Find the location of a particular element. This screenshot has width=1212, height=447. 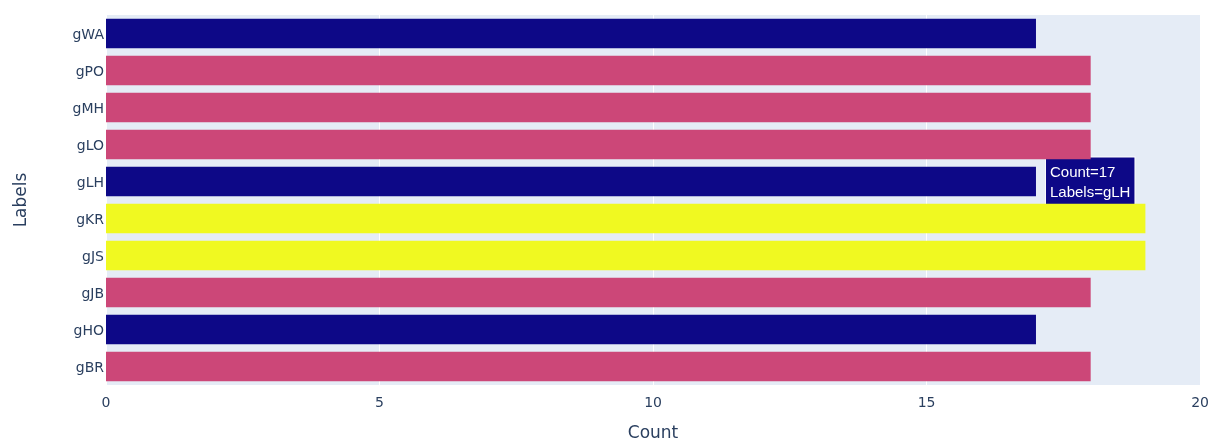

y-tick-label: gJS is located at coordinates (93, 255).